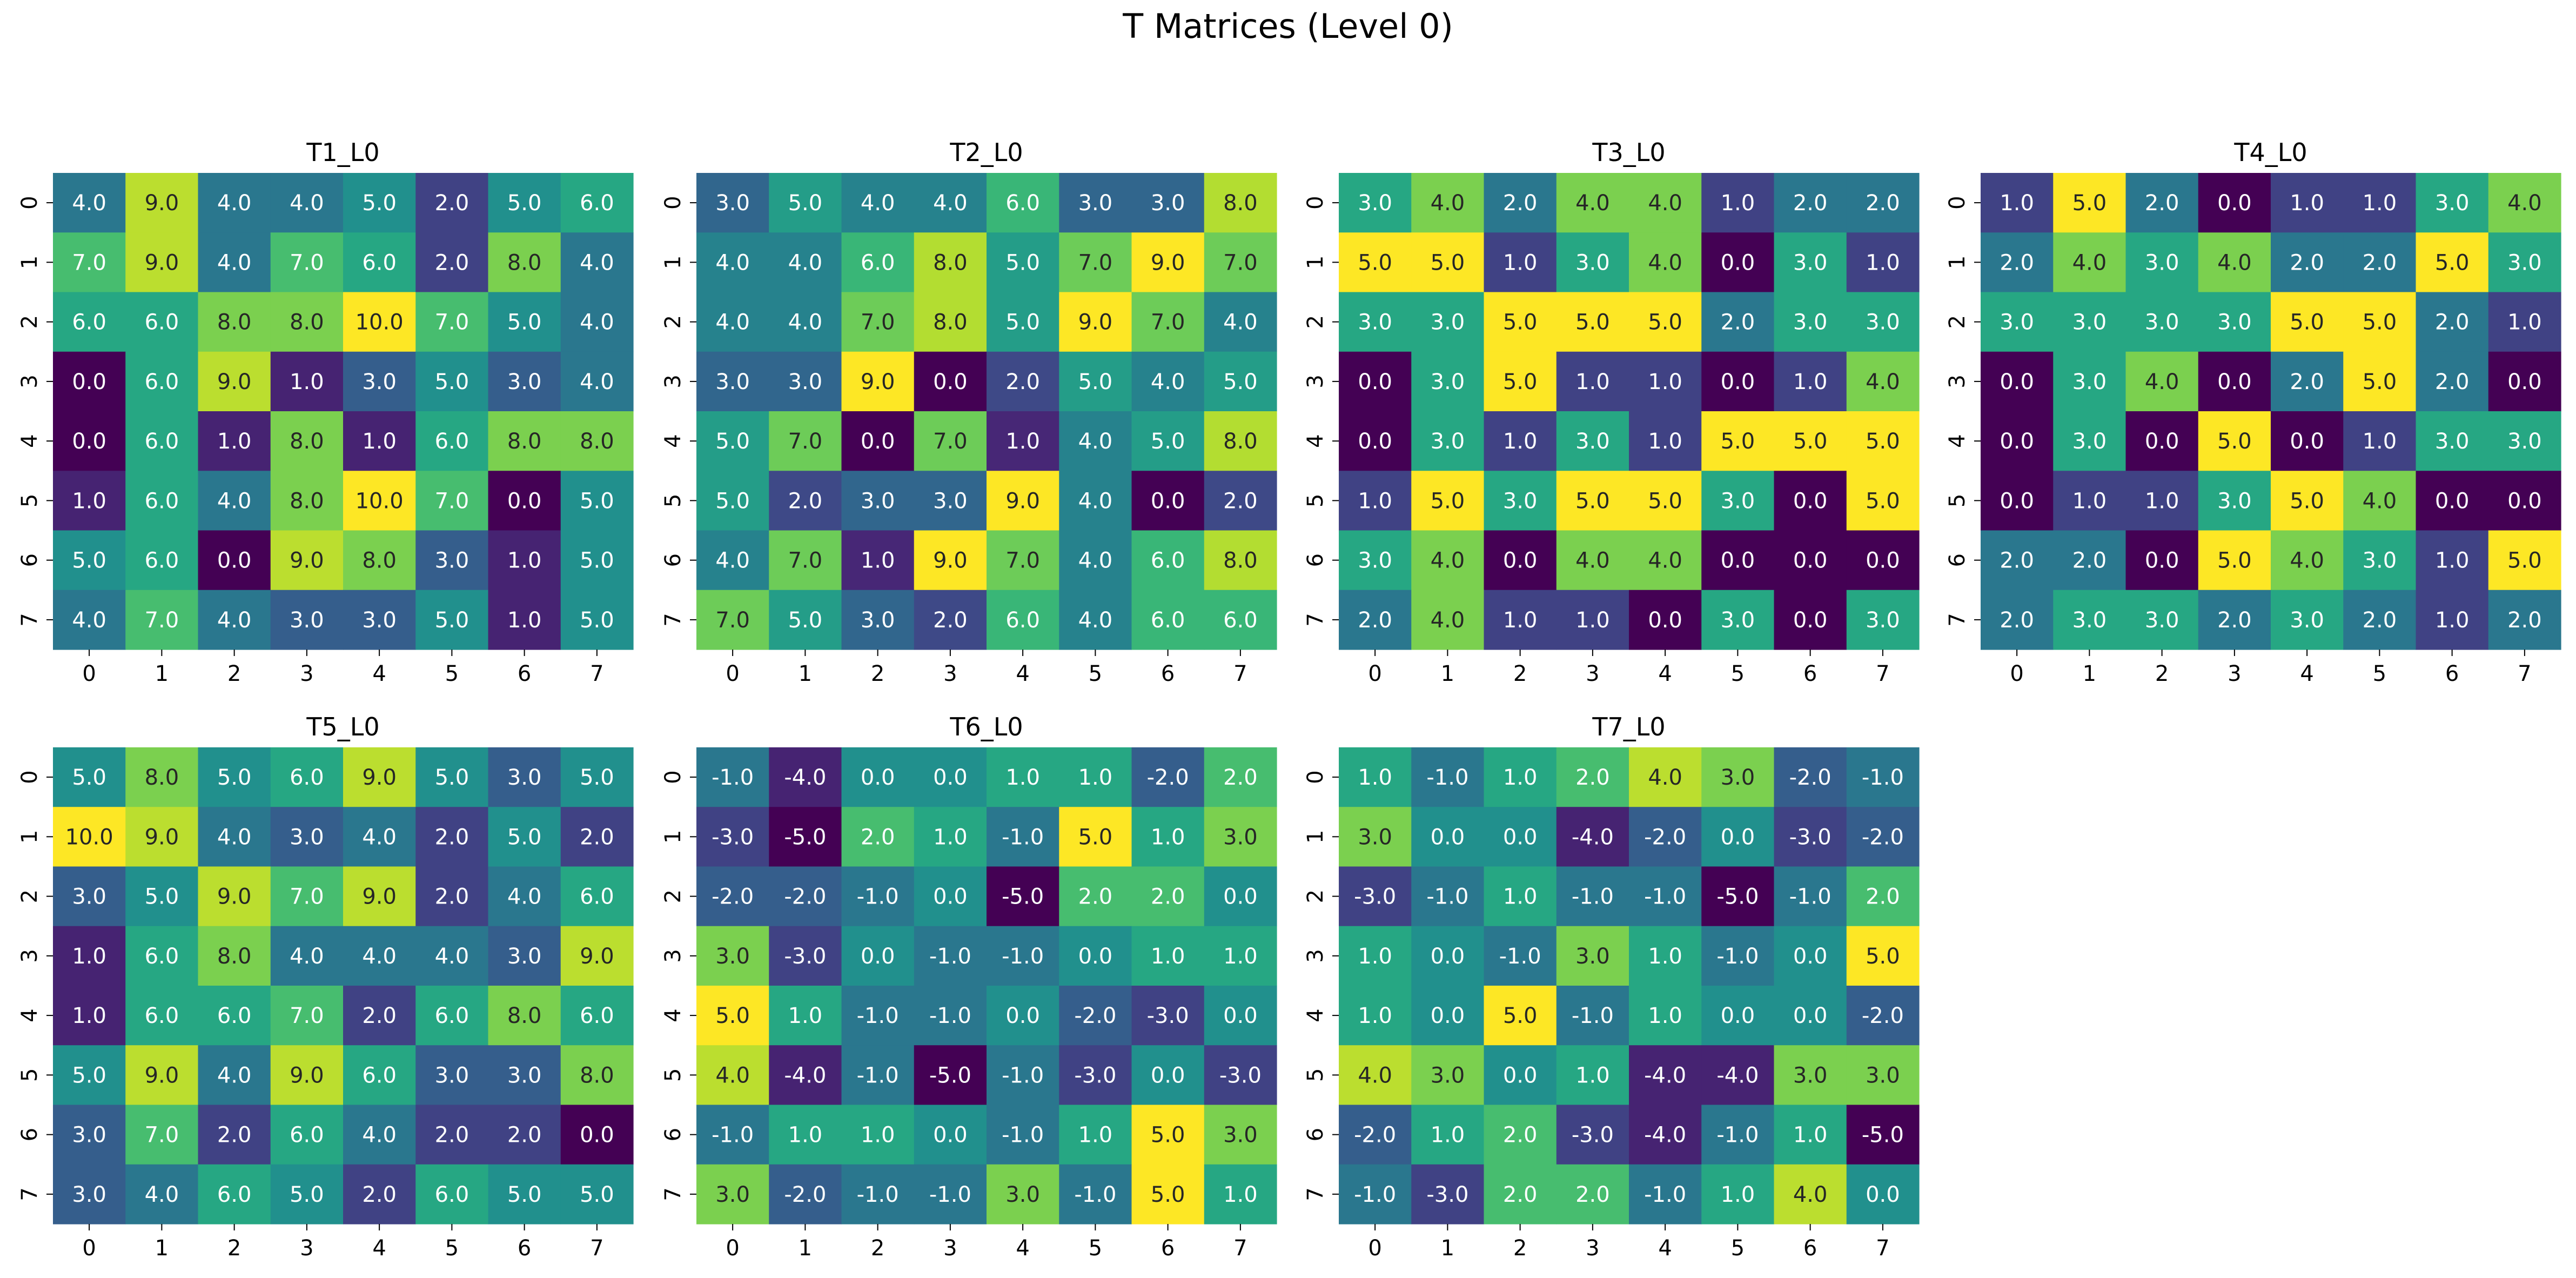 Image resolution: width=2576 pixels, height=1278 pixels. What do you see at coordinates (1958, 620) in the screenshot?
I see `y-tick-label: 7` at bounding box center [1958, 620].